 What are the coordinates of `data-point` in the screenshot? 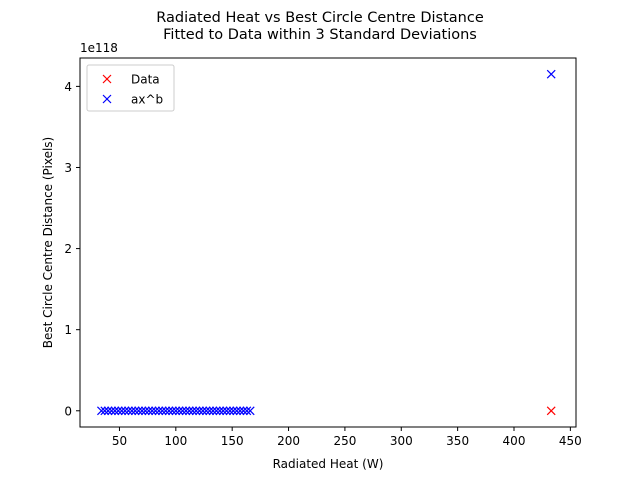 It's located at (551, 411).